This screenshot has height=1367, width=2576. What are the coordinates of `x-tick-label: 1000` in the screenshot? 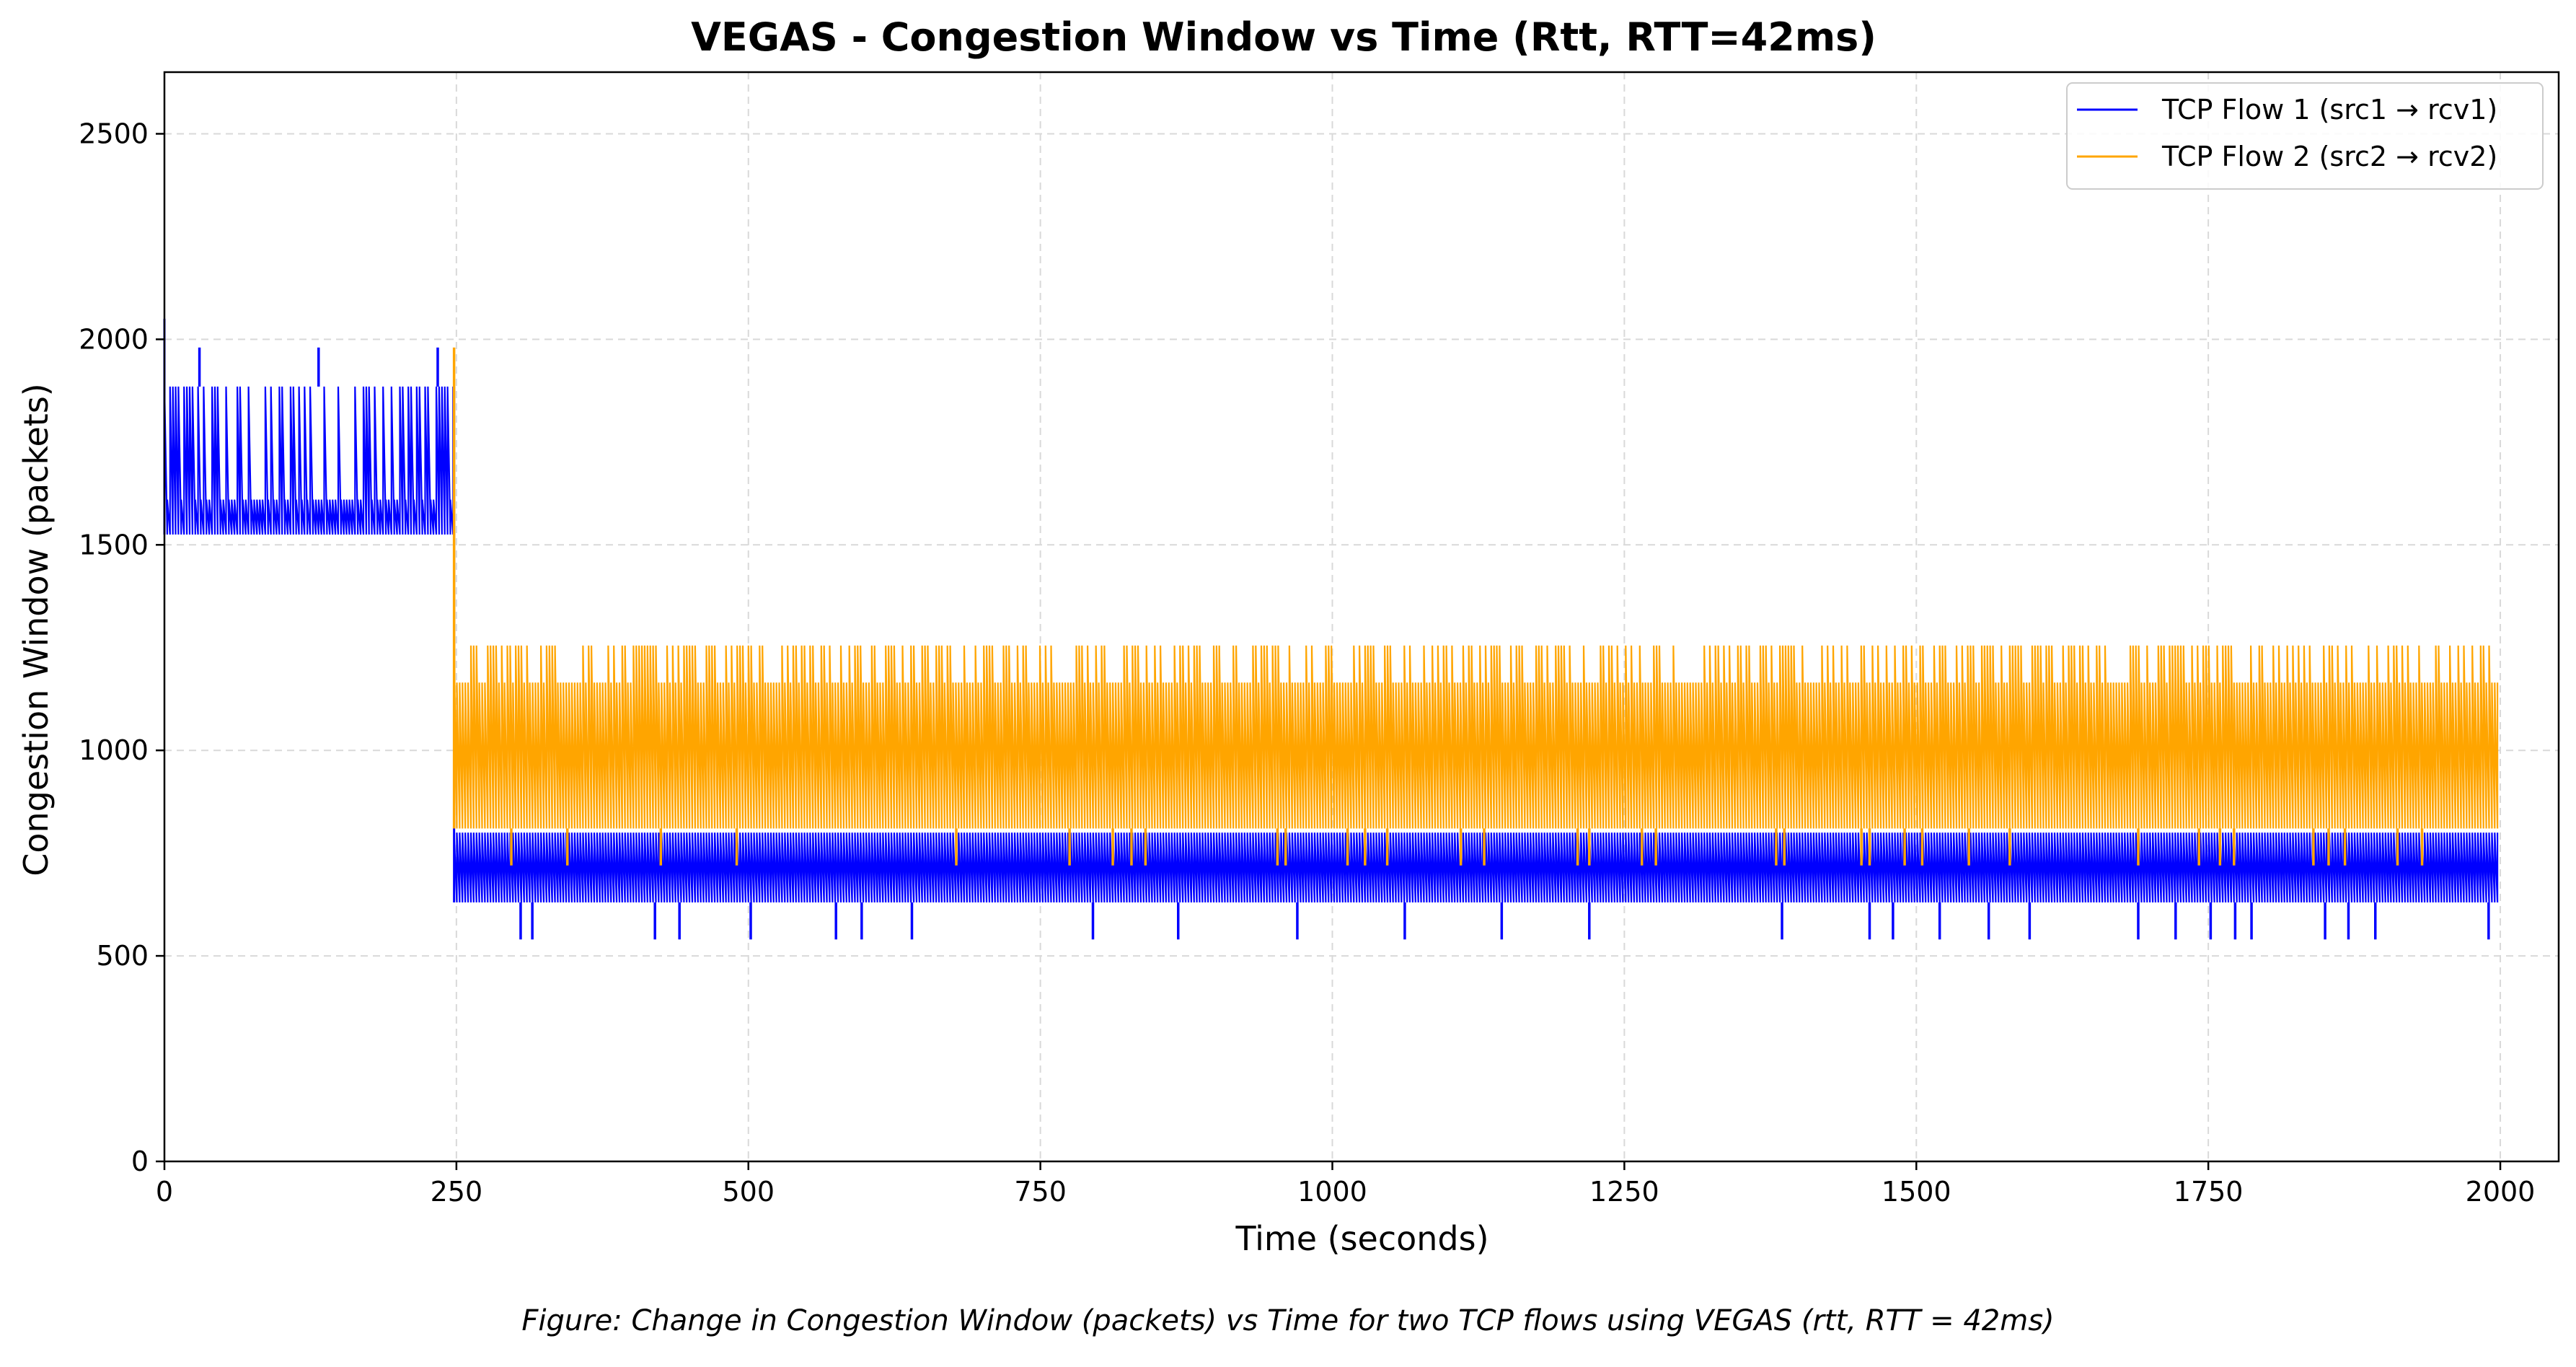 It's located at (1332, 1192).